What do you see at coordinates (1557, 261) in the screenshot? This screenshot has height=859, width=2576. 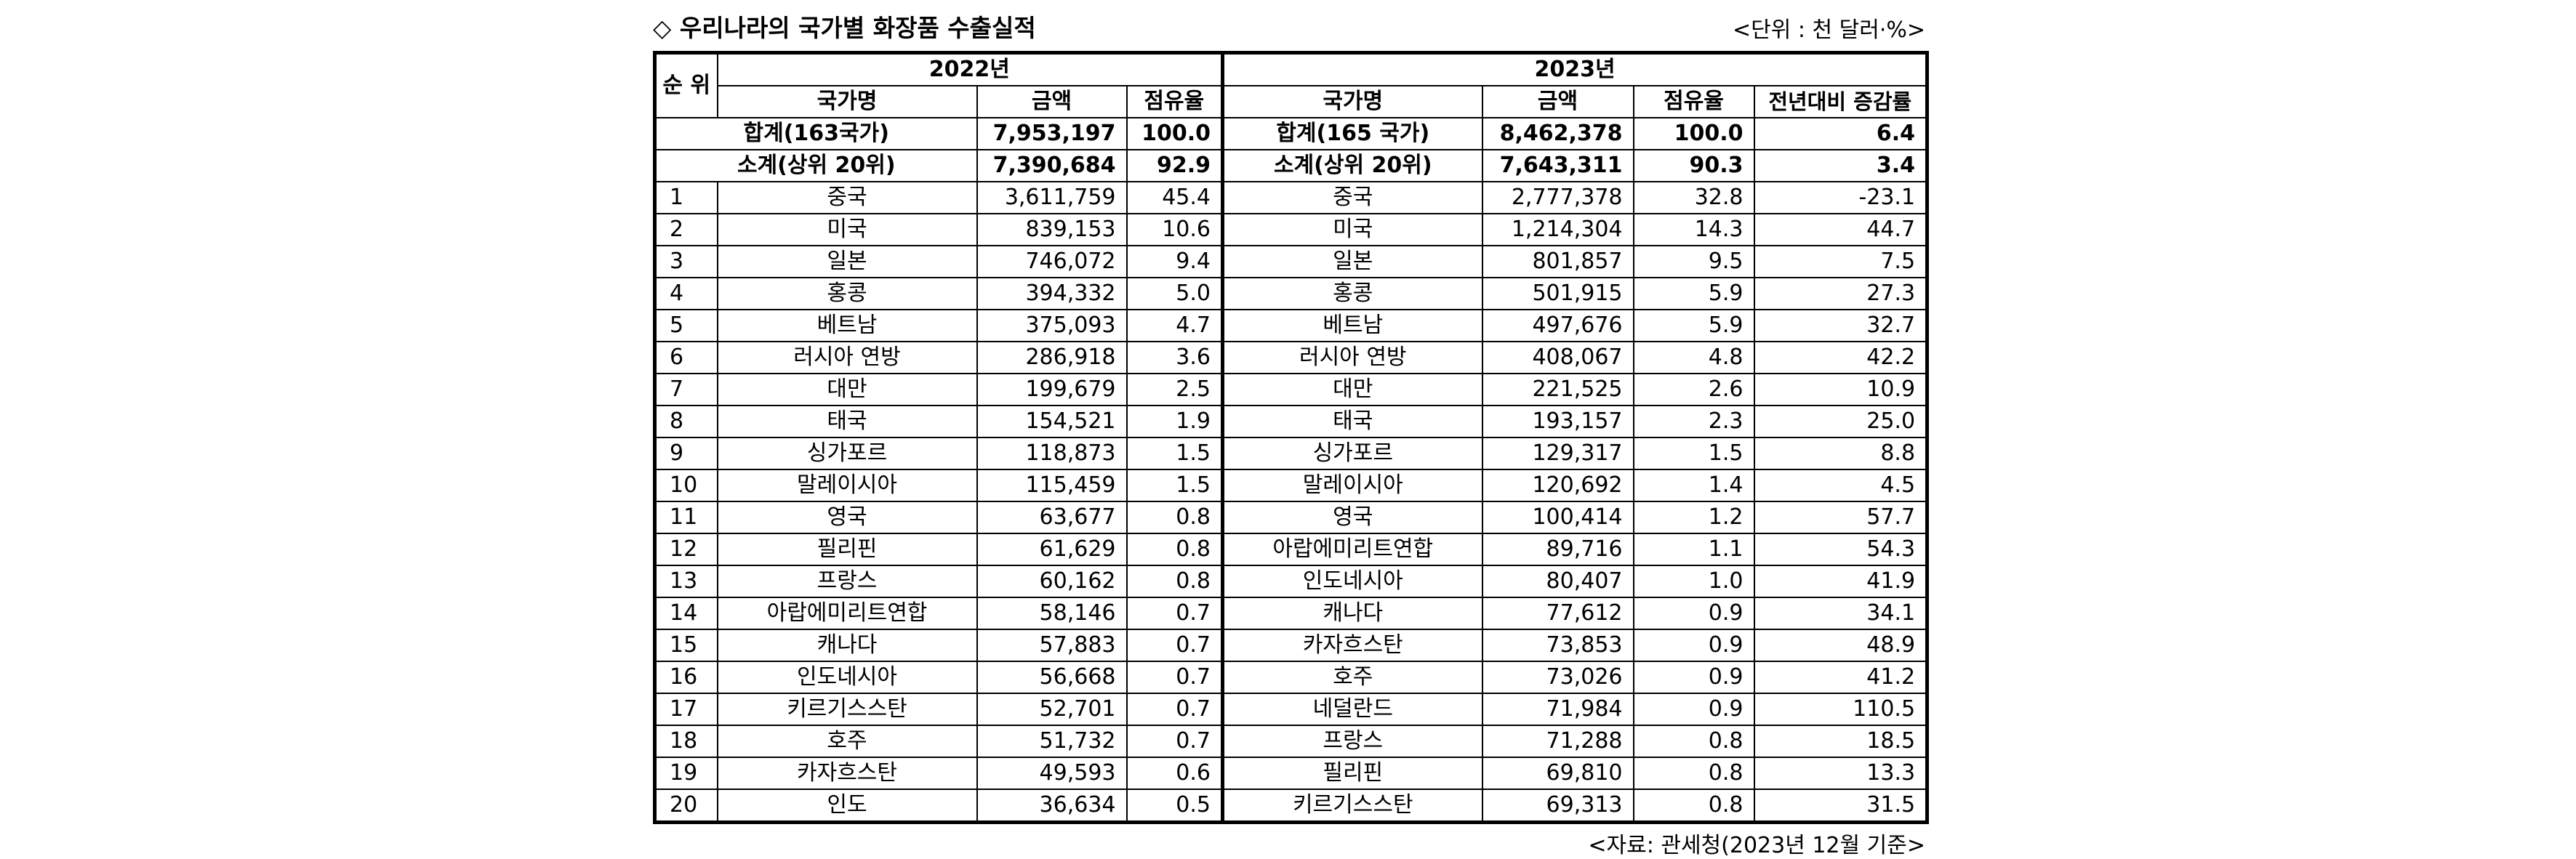 I see `amount-2023-cell: 801,857` at bounding box center [1557, 261].